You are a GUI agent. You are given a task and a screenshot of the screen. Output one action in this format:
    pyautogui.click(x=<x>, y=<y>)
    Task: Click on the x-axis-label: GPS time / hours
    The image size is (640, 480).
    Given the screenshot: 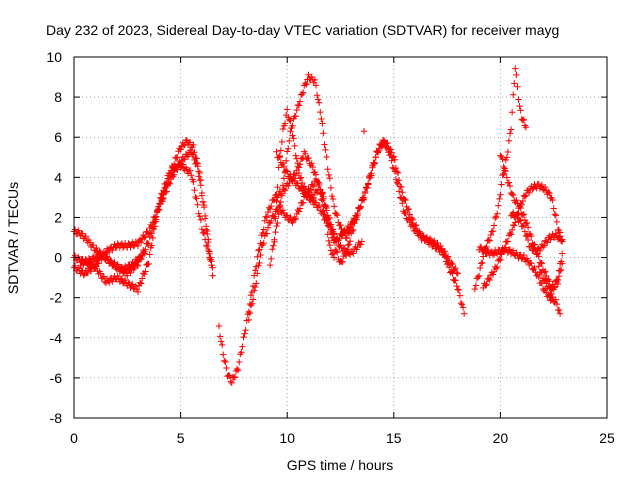 What is the action you would take?
    pyautogui.click(x=340, y=465)
    